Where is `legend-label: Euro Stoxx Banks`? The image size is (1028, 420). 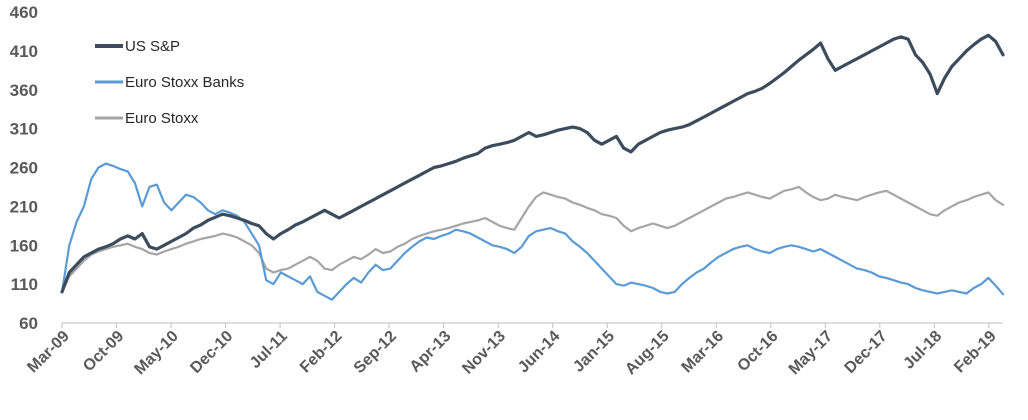
legend-label: Euro Stoxx Banks is located at coordinates (184, 82).